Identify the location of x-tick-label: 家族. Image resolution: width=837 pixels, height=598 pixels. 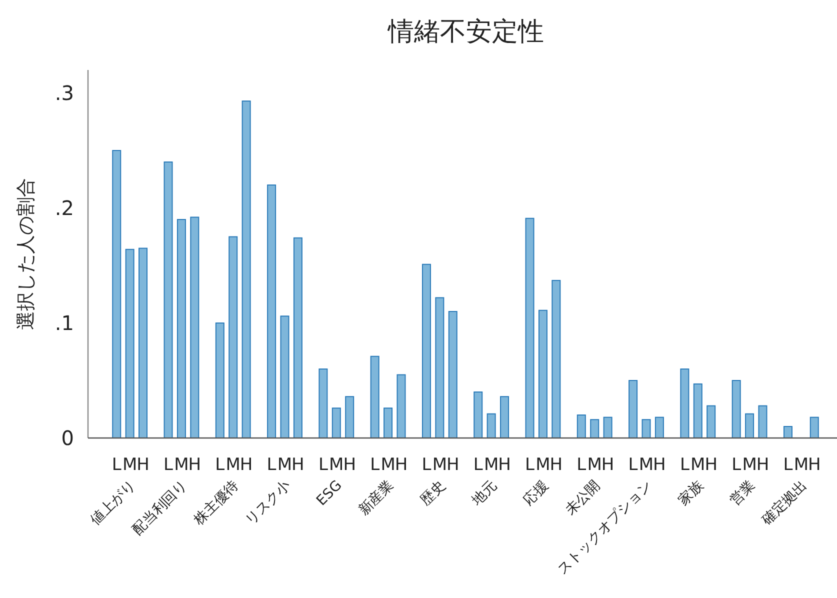
(691, 493).